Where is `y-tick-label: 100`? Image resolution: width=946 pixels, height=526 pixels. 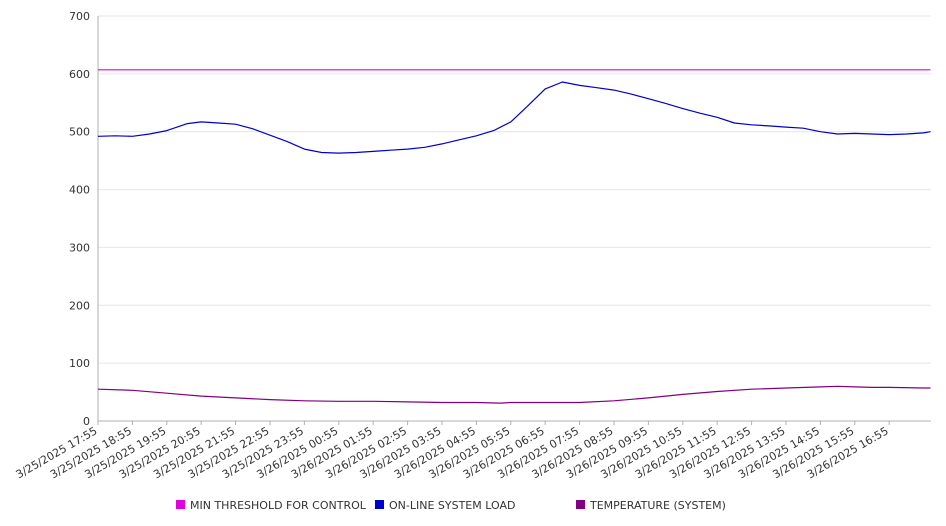
y-tick-label: 100 is located at coordinates (79, 363).